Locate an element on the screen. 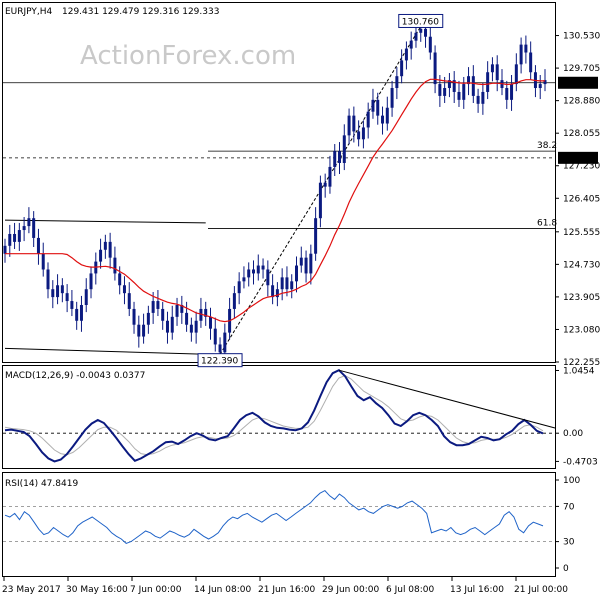 The width and height of the screenshot is (600, 604). x-tick-label: 23 May 2017 is located at coordinates (31, 590).